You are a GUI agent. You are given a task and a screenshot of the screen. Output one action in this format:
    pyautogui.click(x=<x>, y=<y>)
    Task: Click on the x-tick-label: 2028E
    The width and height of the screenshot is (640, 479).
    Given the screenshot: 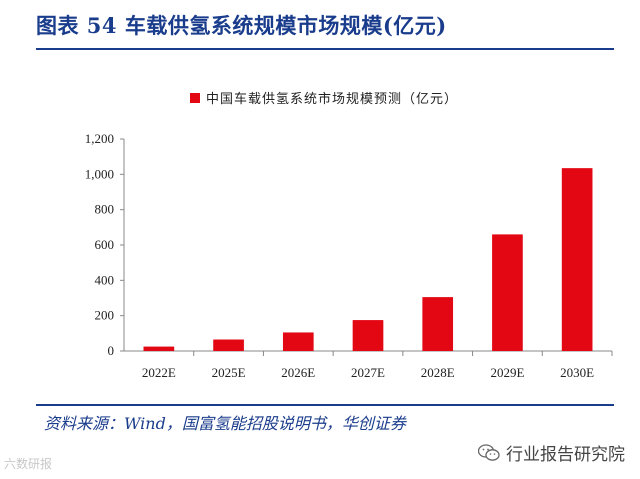 What is the action you would take?
    pyautogui.click(x=438, y=372)
    